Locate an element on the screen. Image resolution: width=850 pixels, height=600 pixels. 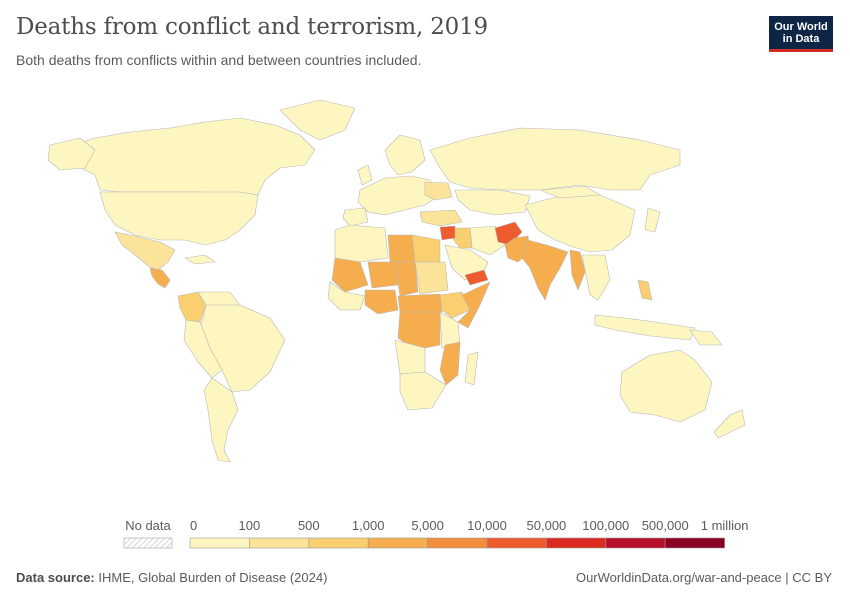
country-egypt is located at coordinates (426, 248).